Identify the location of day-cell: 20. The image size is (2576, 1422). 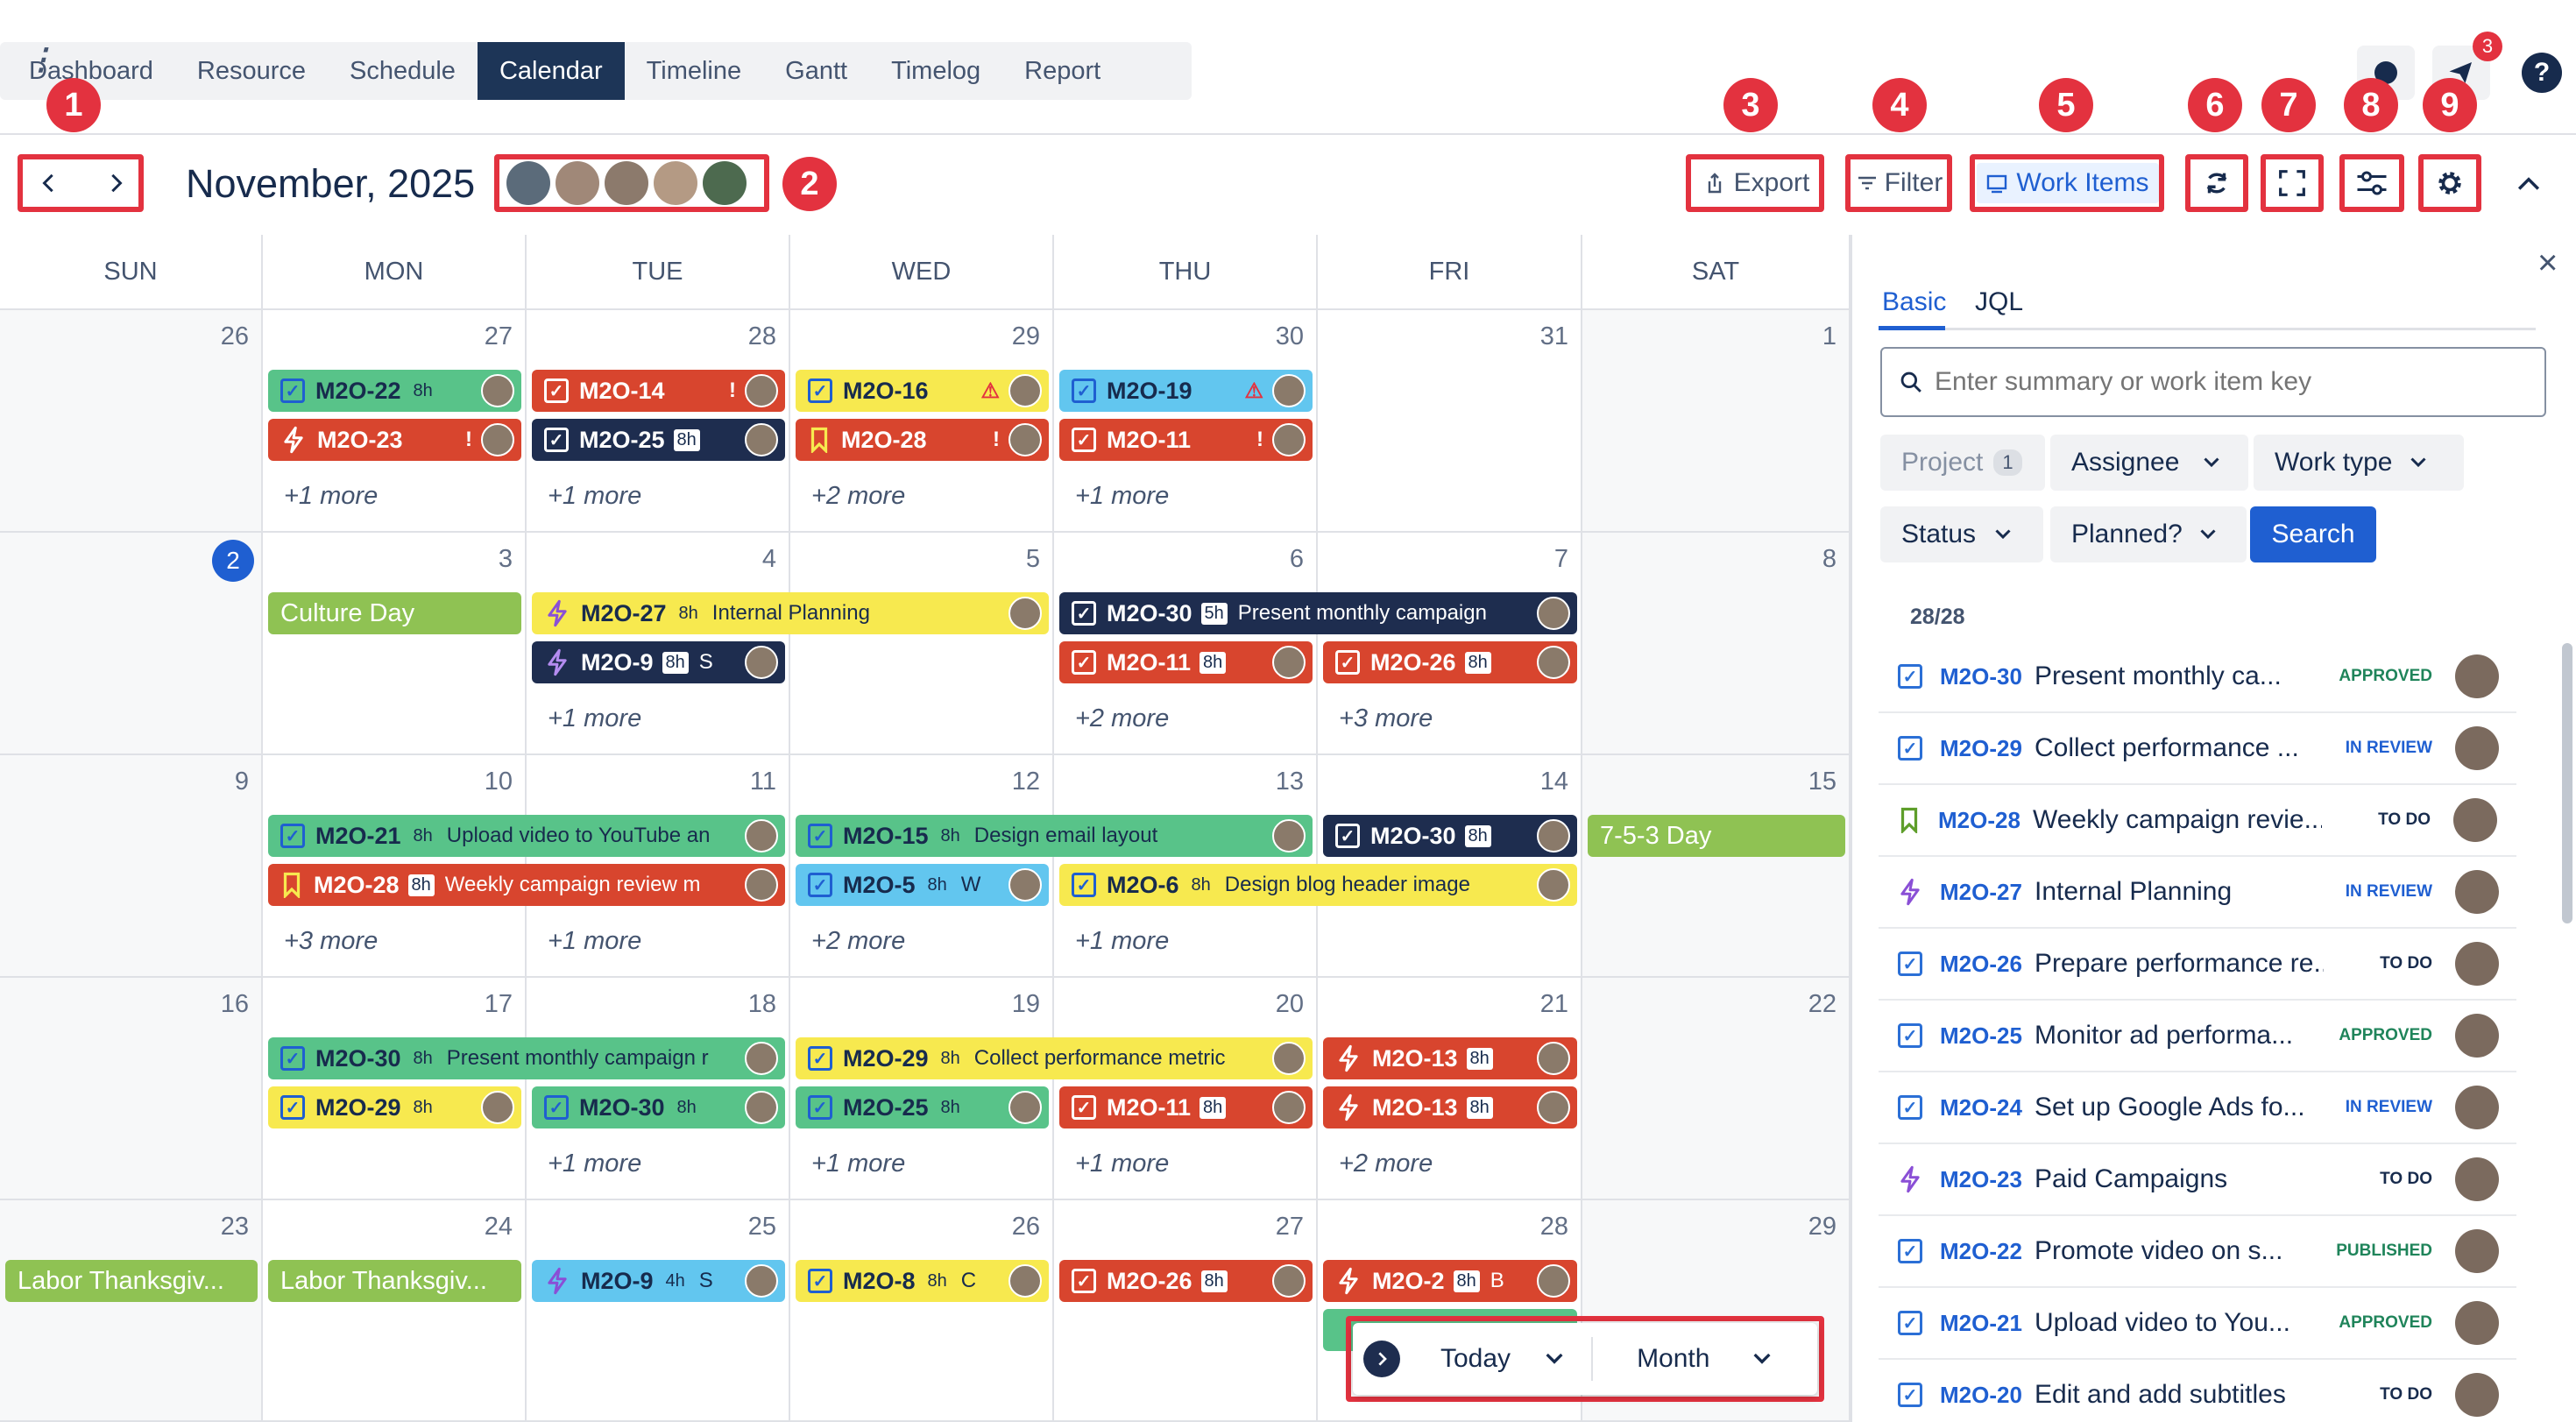
(1186, 1089).